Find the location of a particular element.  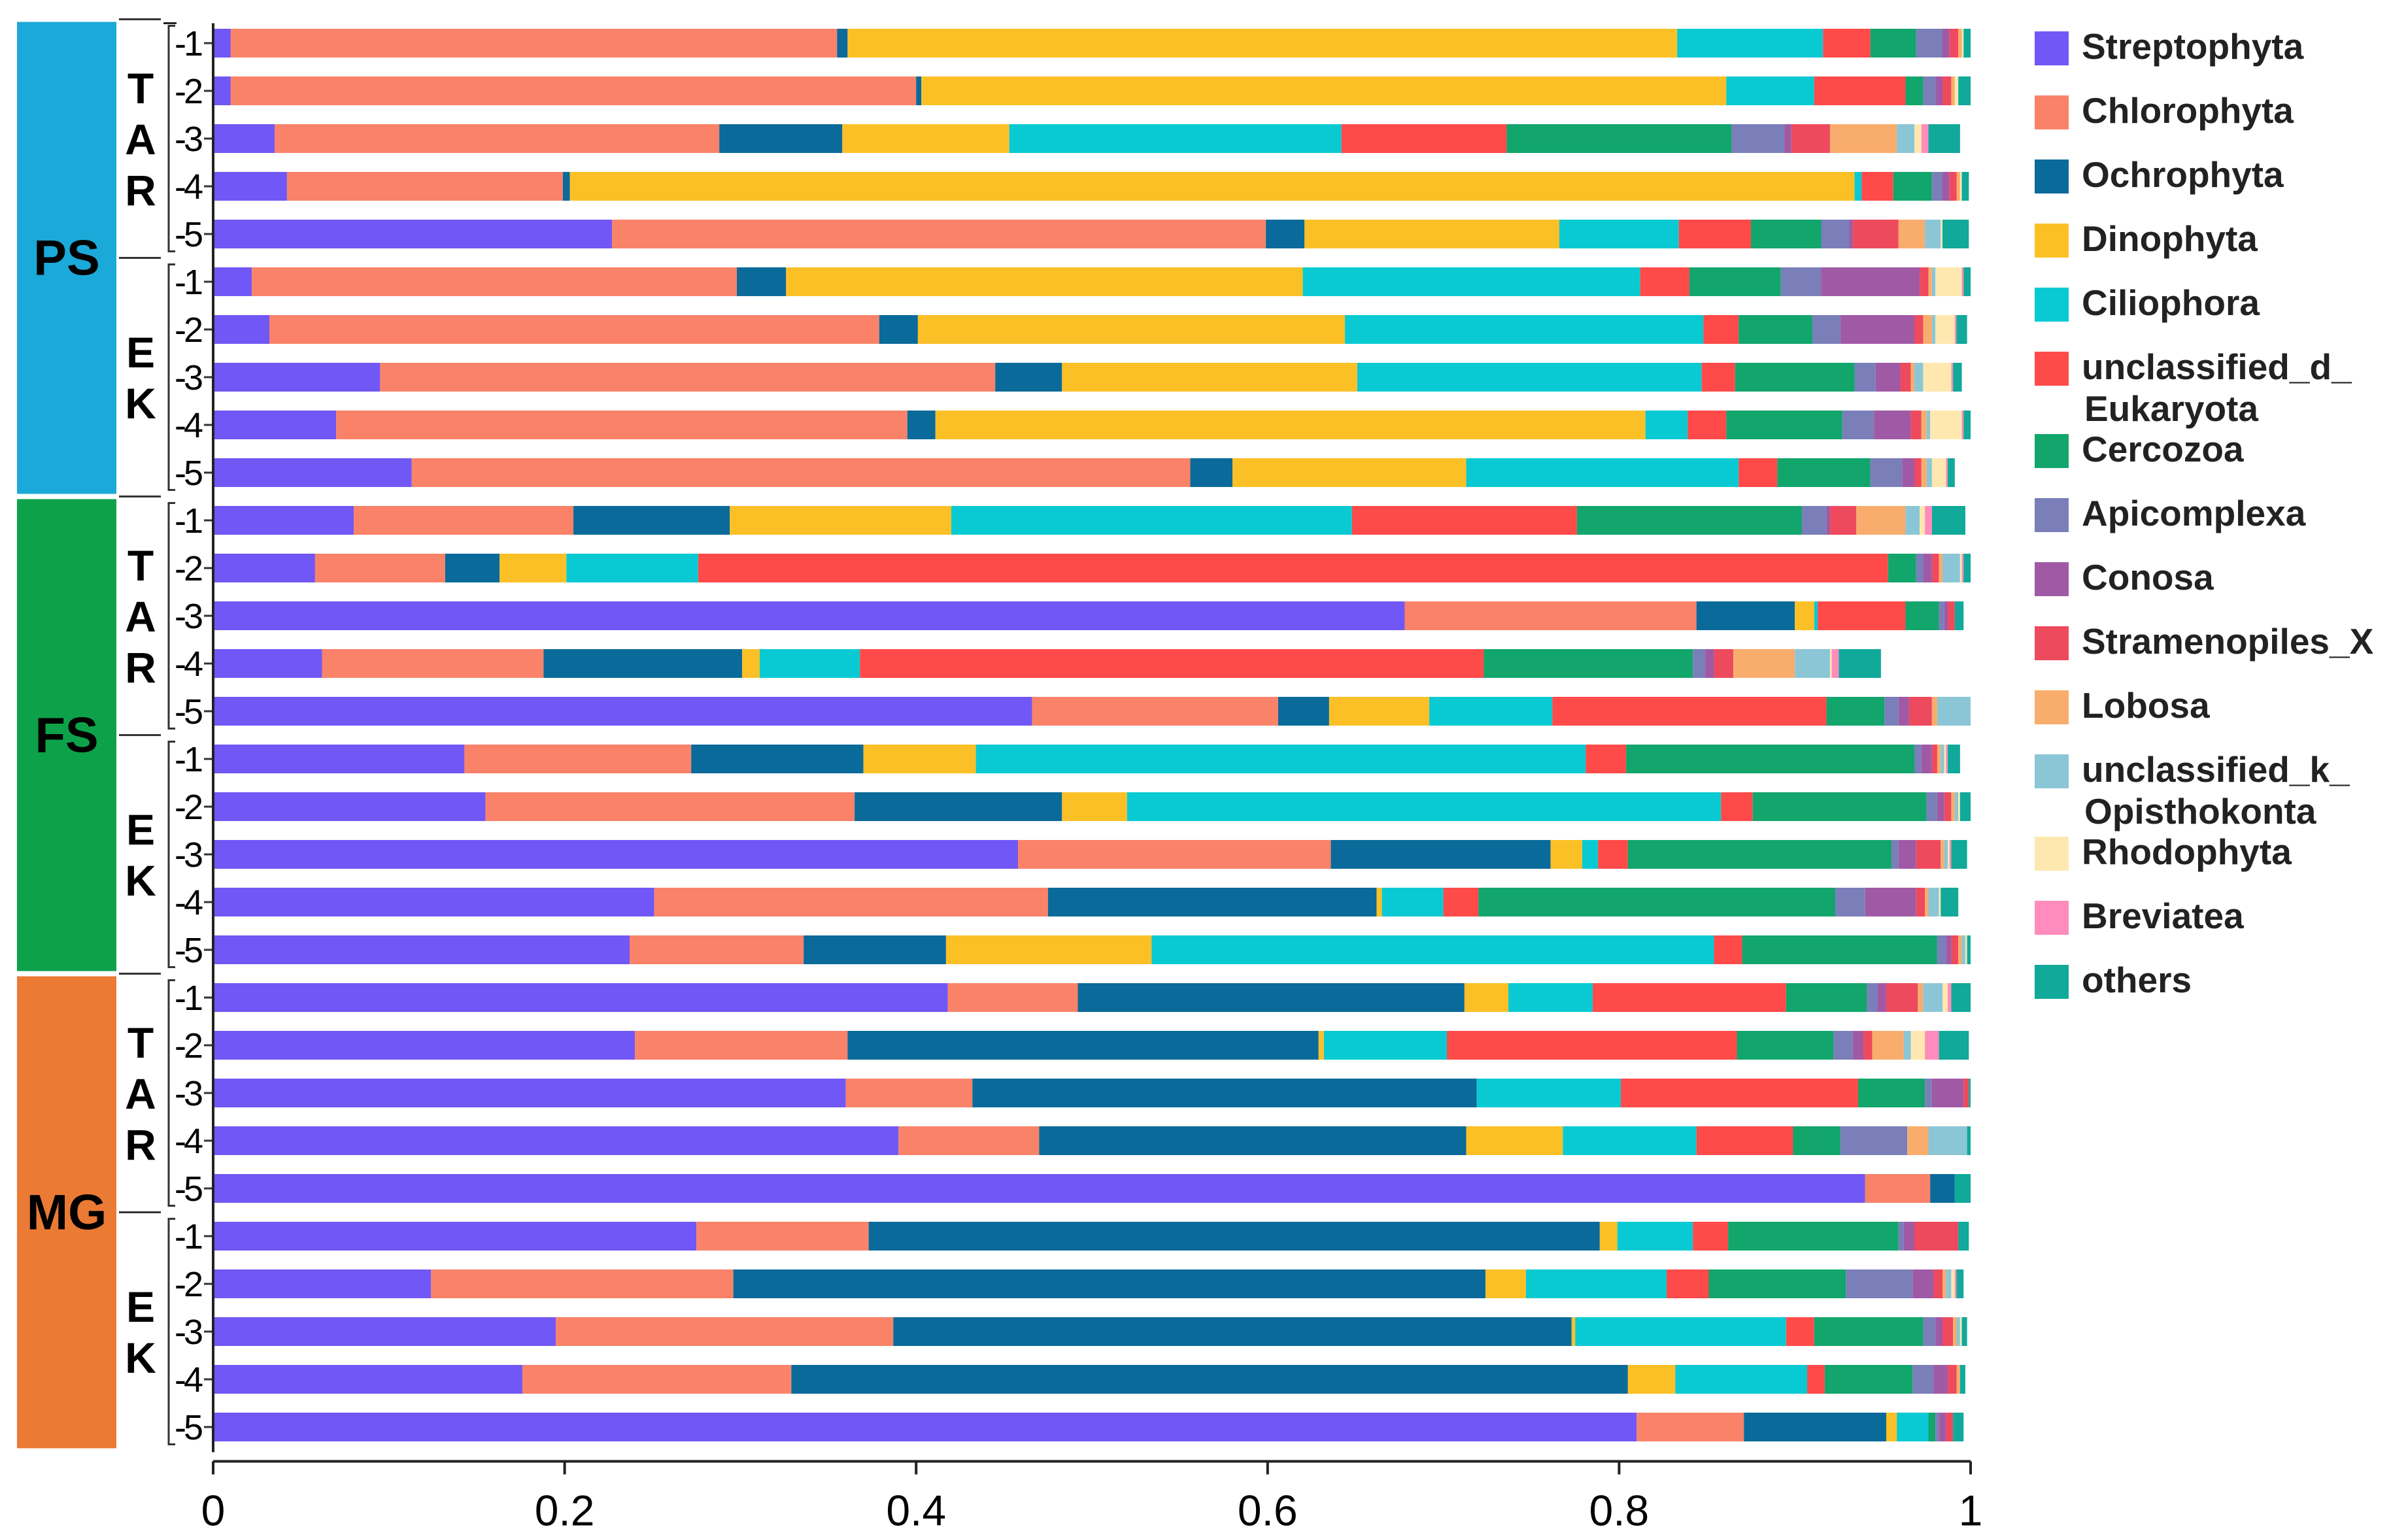

group-label-fs: FS is located at coordinates (66, 736).